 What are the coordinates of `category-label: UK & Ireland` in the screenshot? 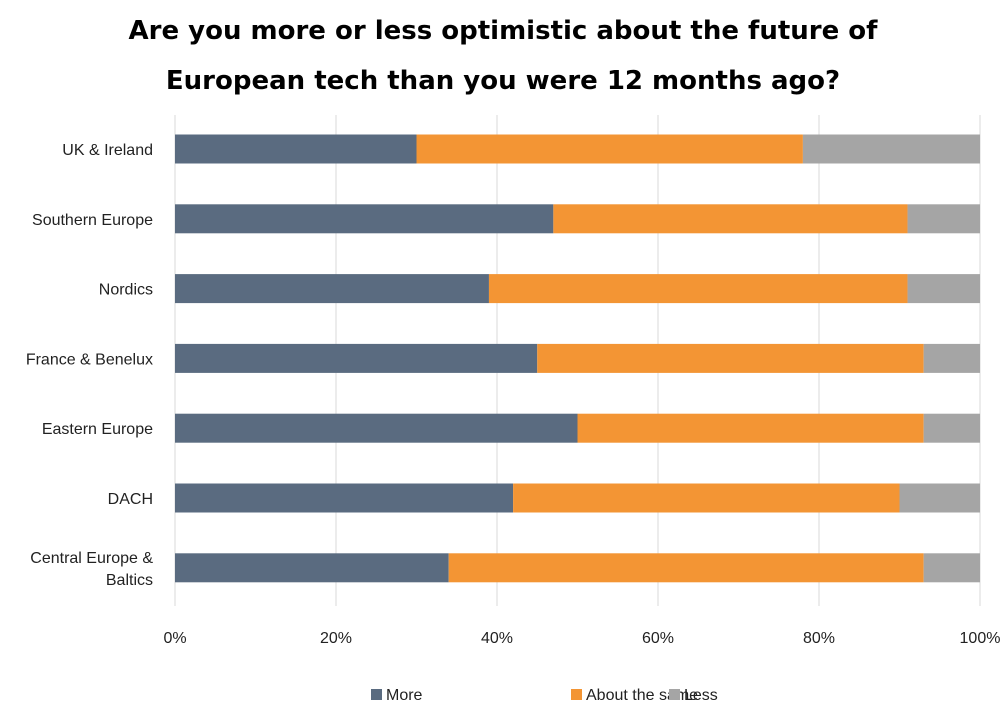 It's located at (107, 150).